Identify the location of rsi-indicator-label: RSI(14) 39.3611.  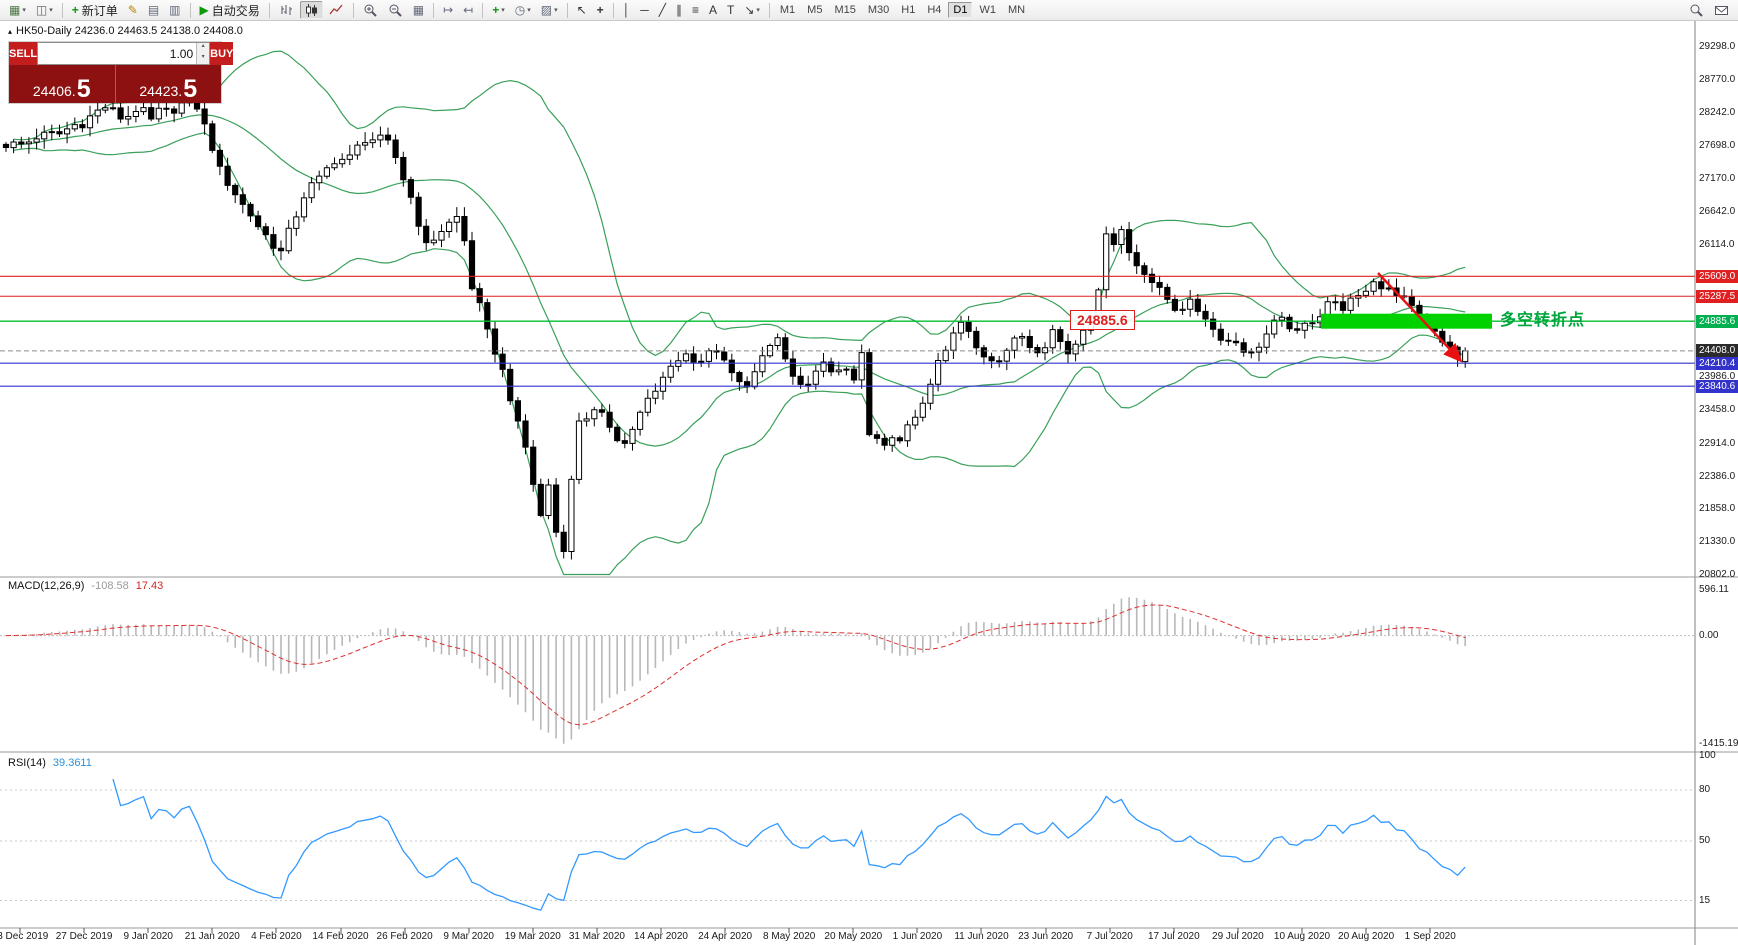
(50, 763).